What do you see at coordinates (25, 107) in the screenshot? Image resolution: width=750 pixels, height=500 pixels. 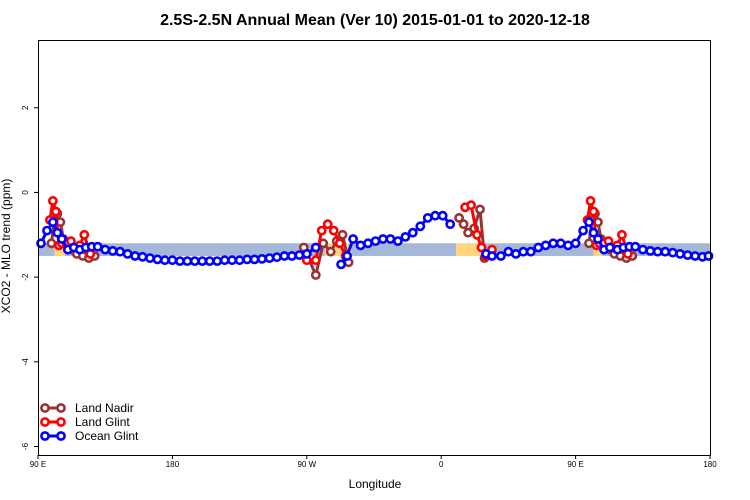 I see `y-tick-label: 2` at bounding box center [25, 107].